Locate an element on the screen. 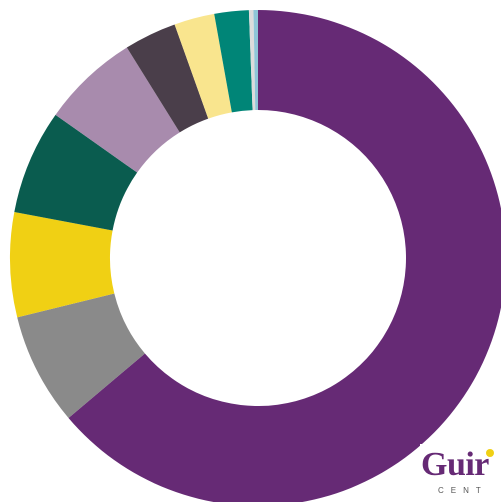 The height and width of the screenshot is (502, 501). brand-logo: Guir CENT is located at coordinates (460, 473).